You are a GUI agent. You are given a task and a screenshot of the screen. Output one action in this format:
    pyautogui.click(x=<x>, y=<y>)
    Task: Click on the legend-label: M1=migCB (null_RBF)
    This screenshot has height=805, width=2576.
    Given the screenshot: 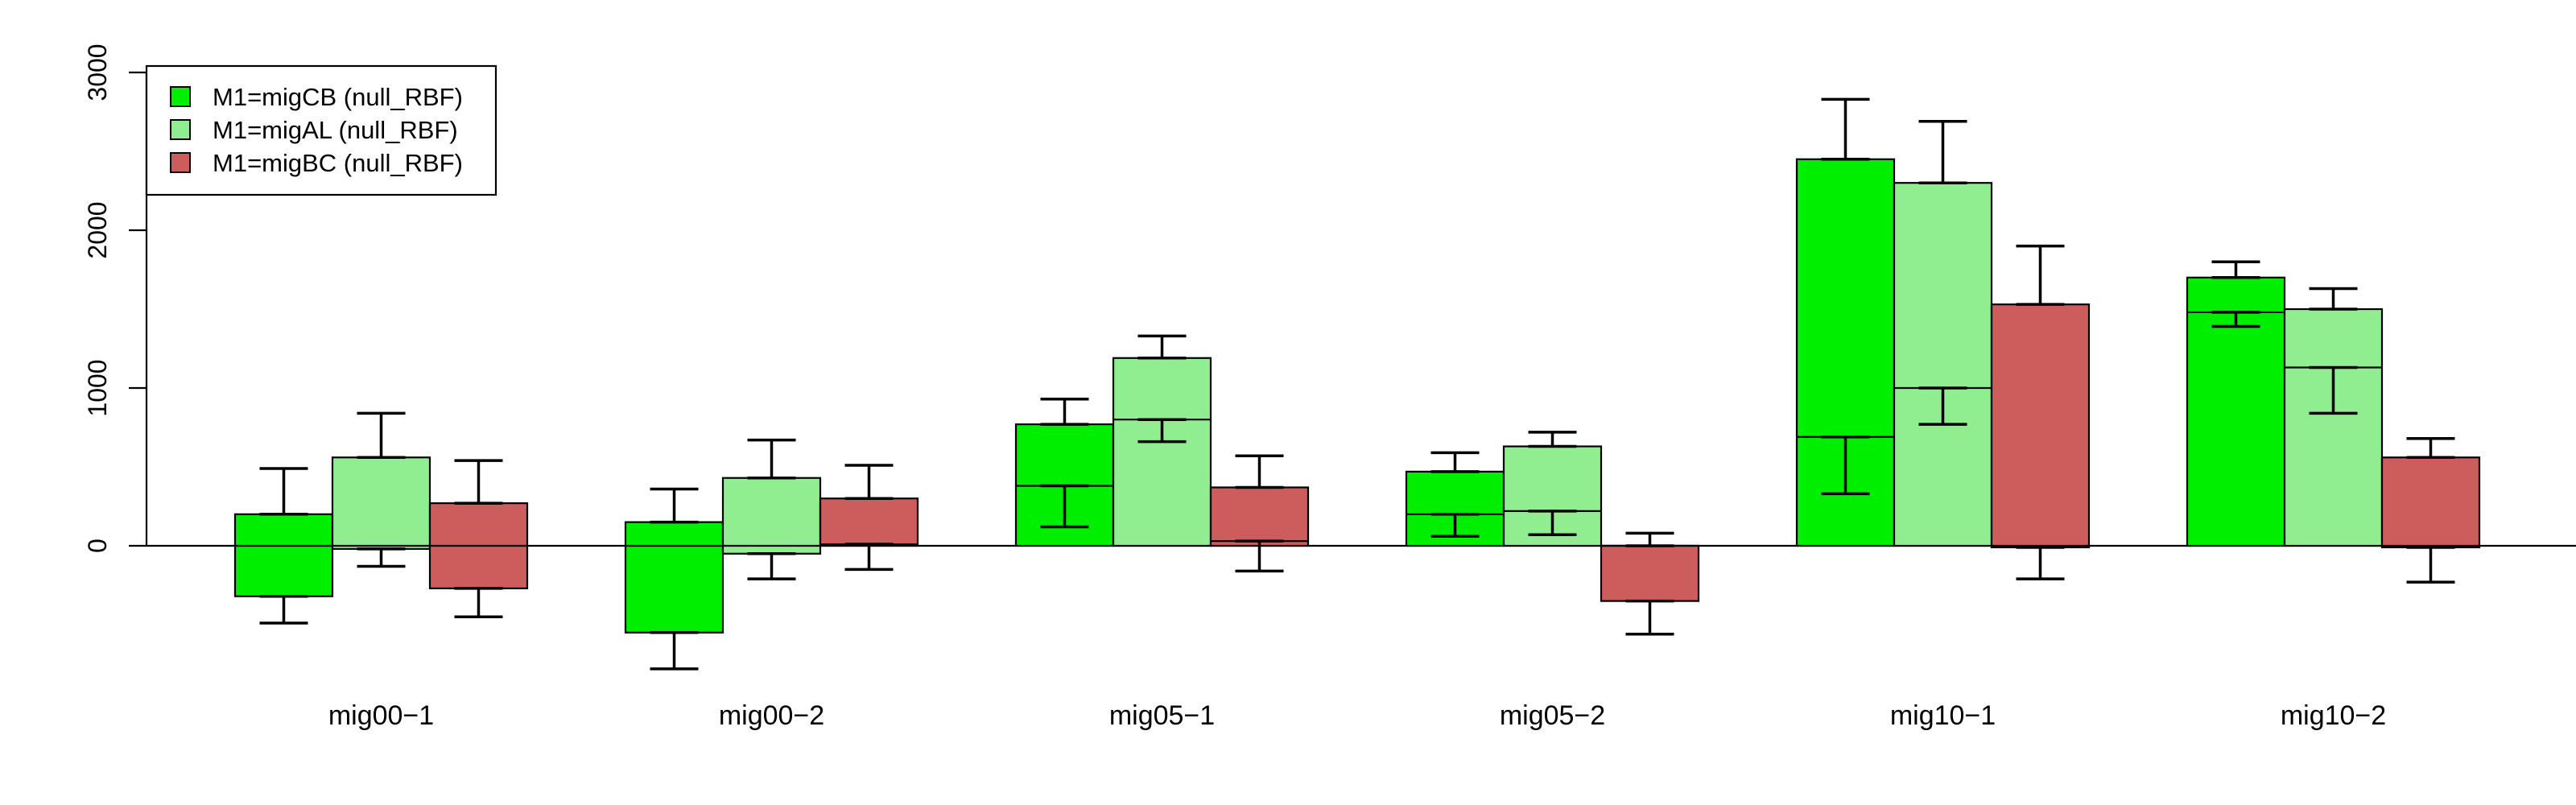 What is the action you would take?
    pyautogui.click(x=338, y=97)
    